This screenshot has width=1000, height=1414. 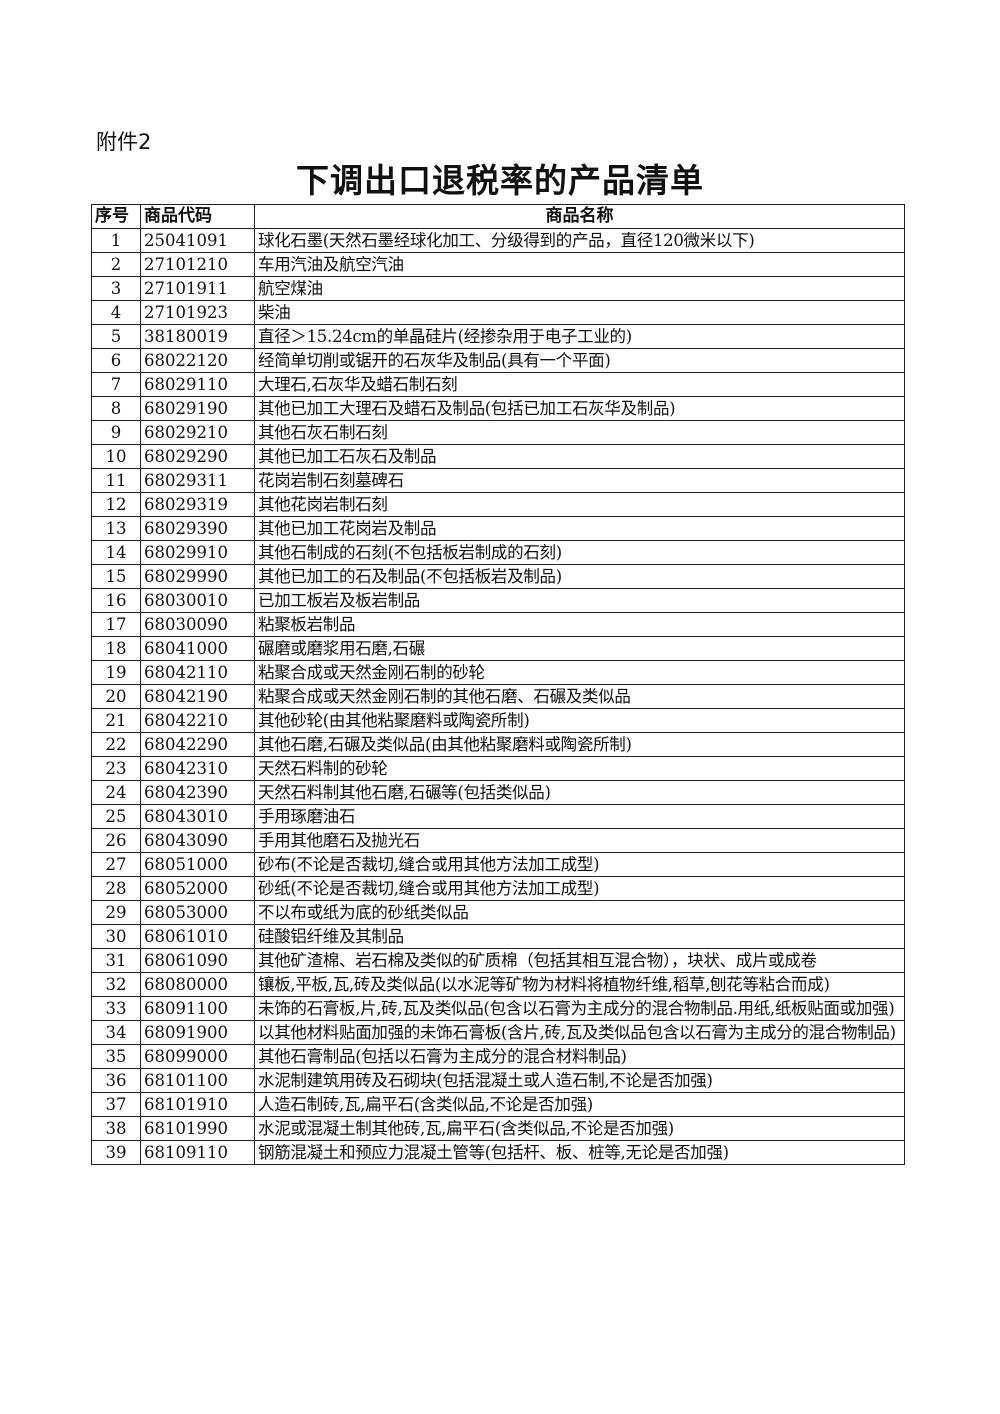 What do you see at coordinates (197, 288) in the screenshot?
I see `cell-code: 27101911` at bounding box center [197, 288].